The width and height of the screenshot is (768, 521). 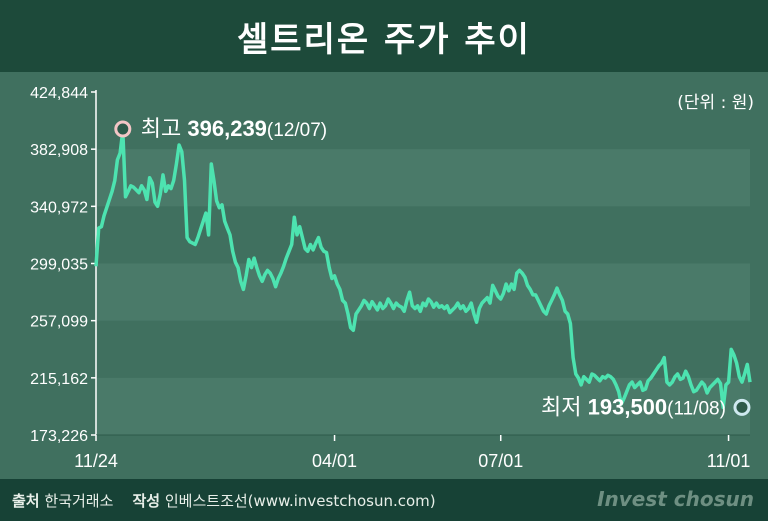 I want to click on y-tick-label: 340,972, so click(x=59, y=207).